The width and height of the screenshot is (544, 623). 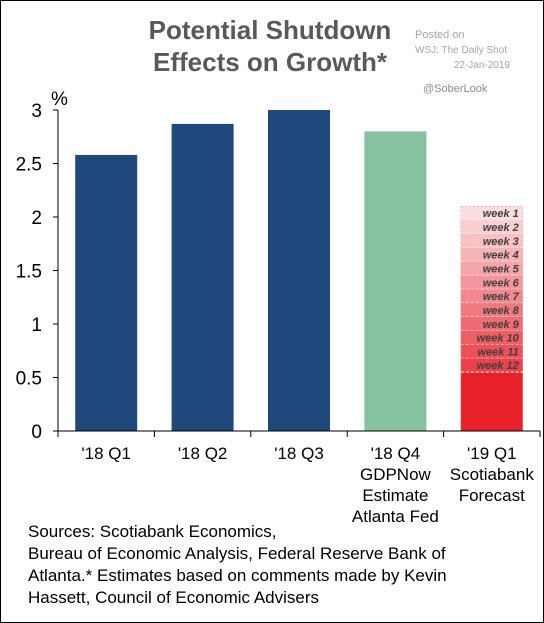 What do you see at coordinates (461, 50) in the screenshot?
I see `posted-line-2: WSJ: The Daily Shot` at bounding box center [461, 50].